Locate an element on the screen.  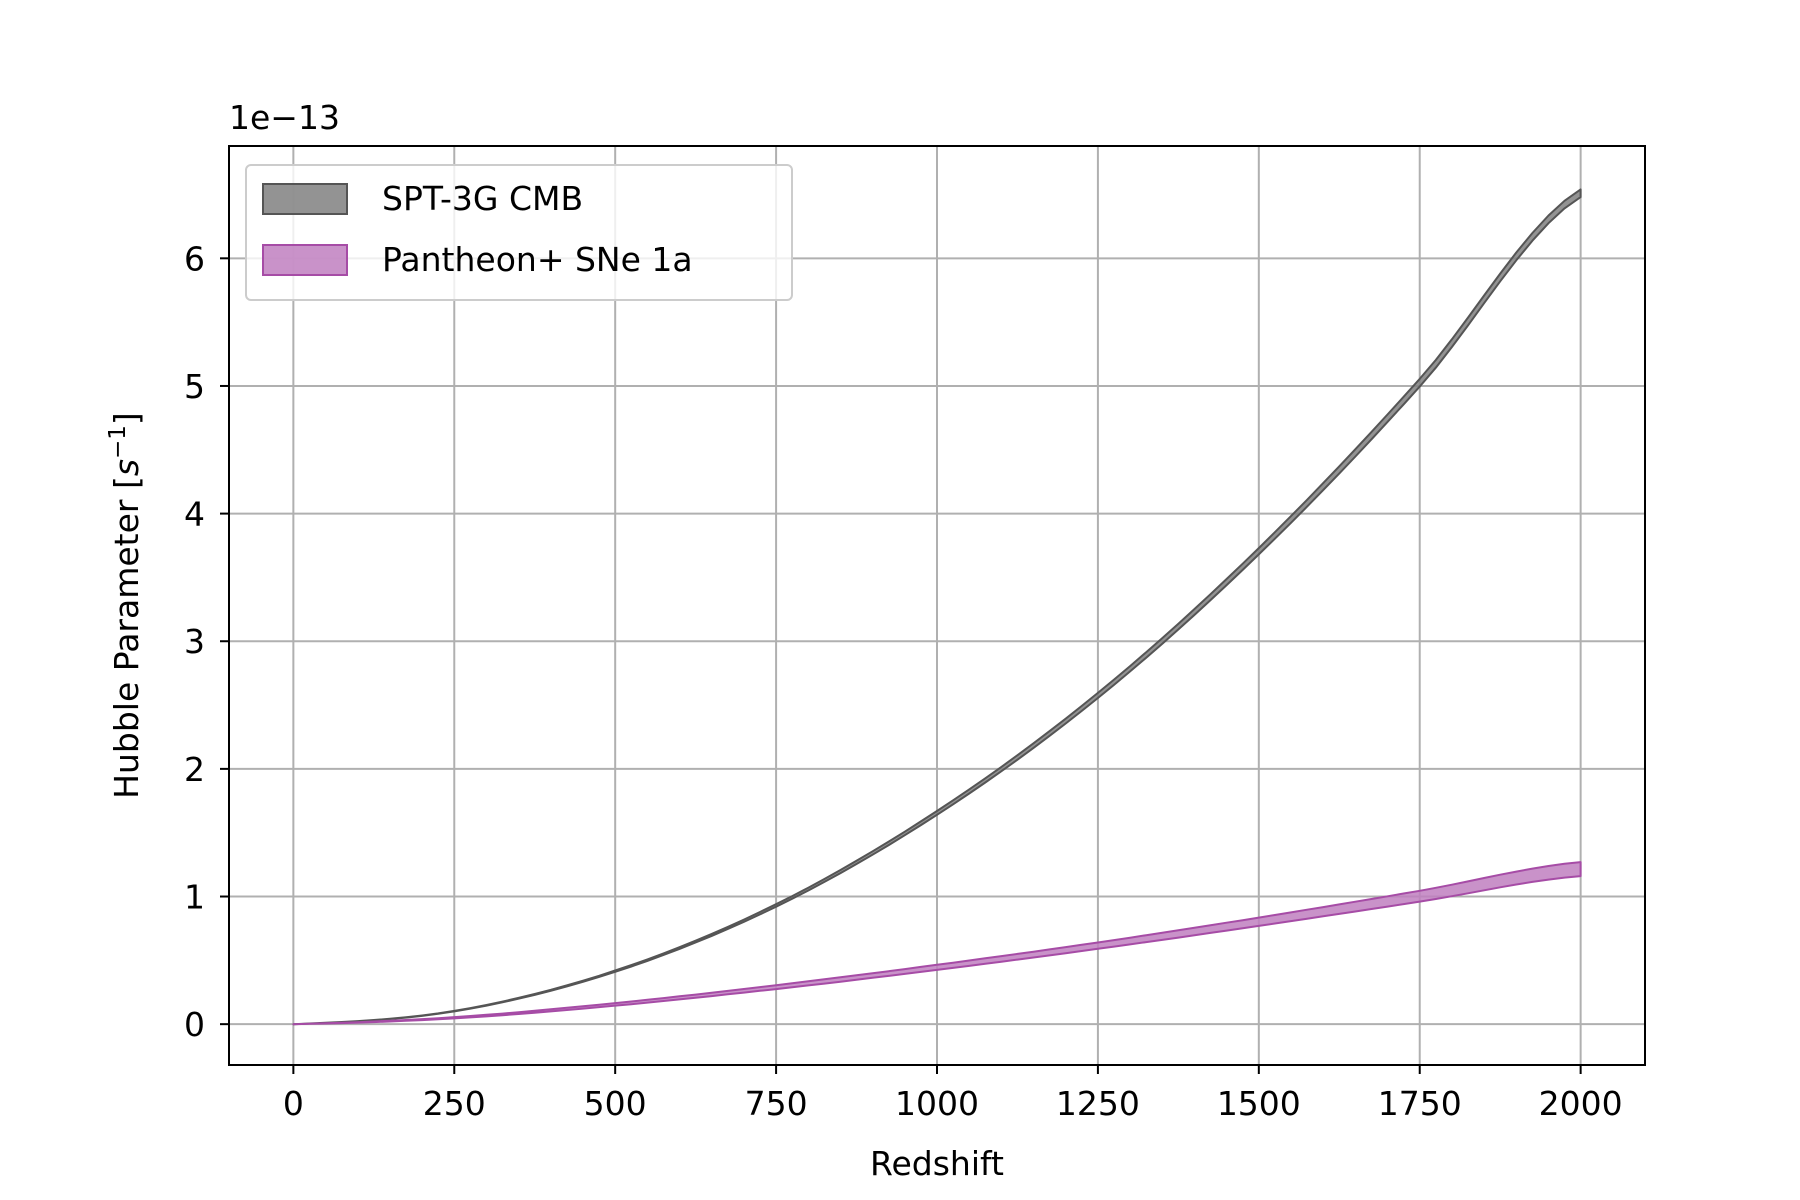
x-tick-label: 1250 is located at coordinates (1098, 1103).